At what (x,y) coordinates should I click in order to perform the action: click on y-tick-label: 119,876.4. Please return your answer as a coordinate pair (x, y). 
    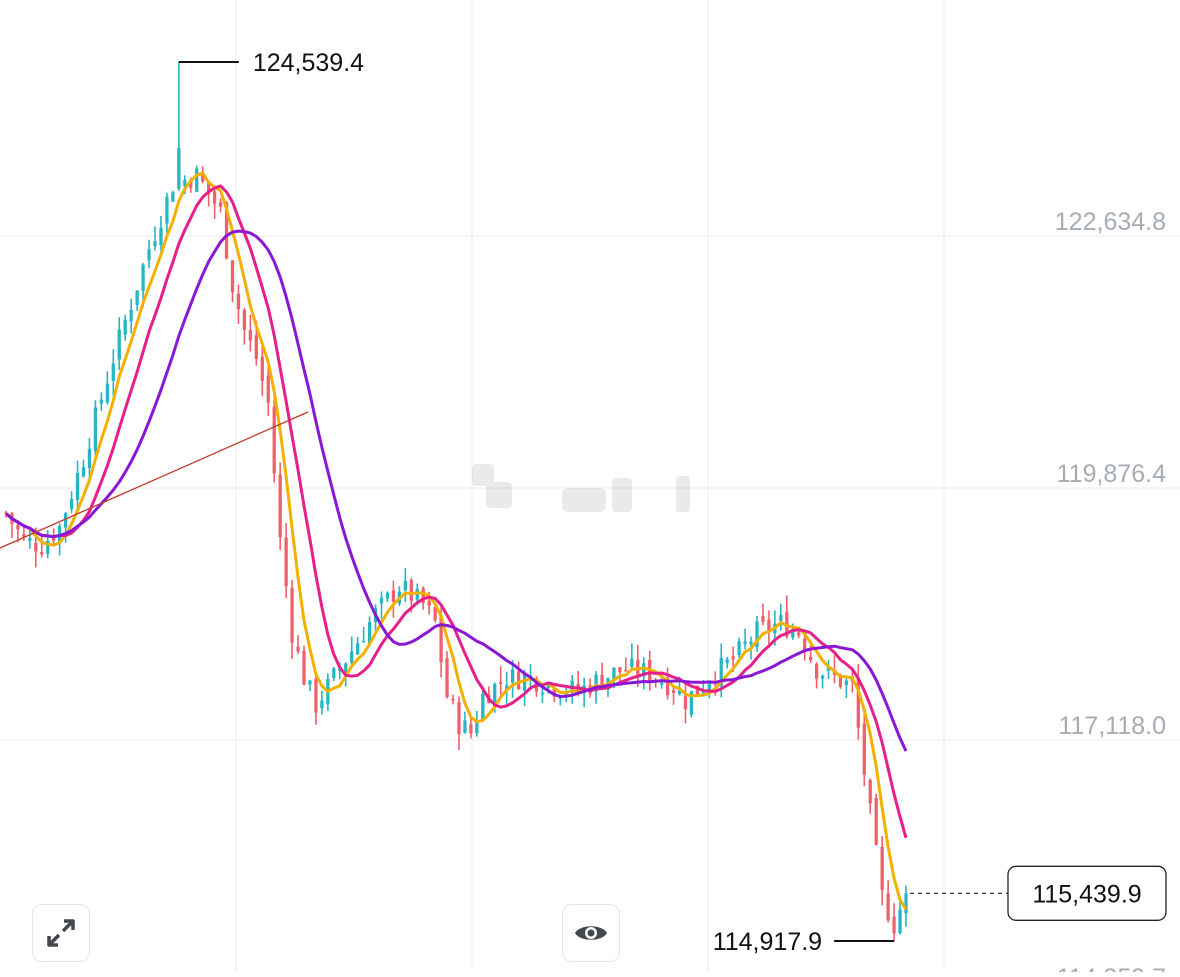
    Looking at the image, I should click on (1111, 474).